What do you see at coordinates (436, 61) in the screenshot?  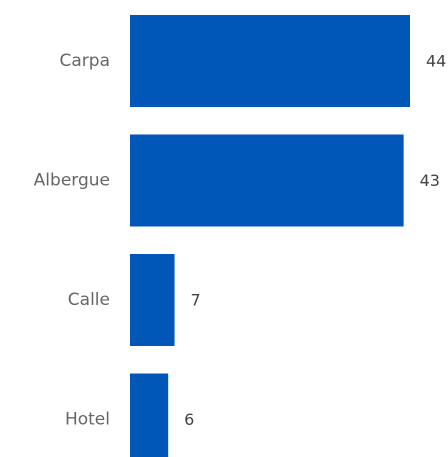 I see `value-label-carpa: 44` at bounding box center [436, 61].